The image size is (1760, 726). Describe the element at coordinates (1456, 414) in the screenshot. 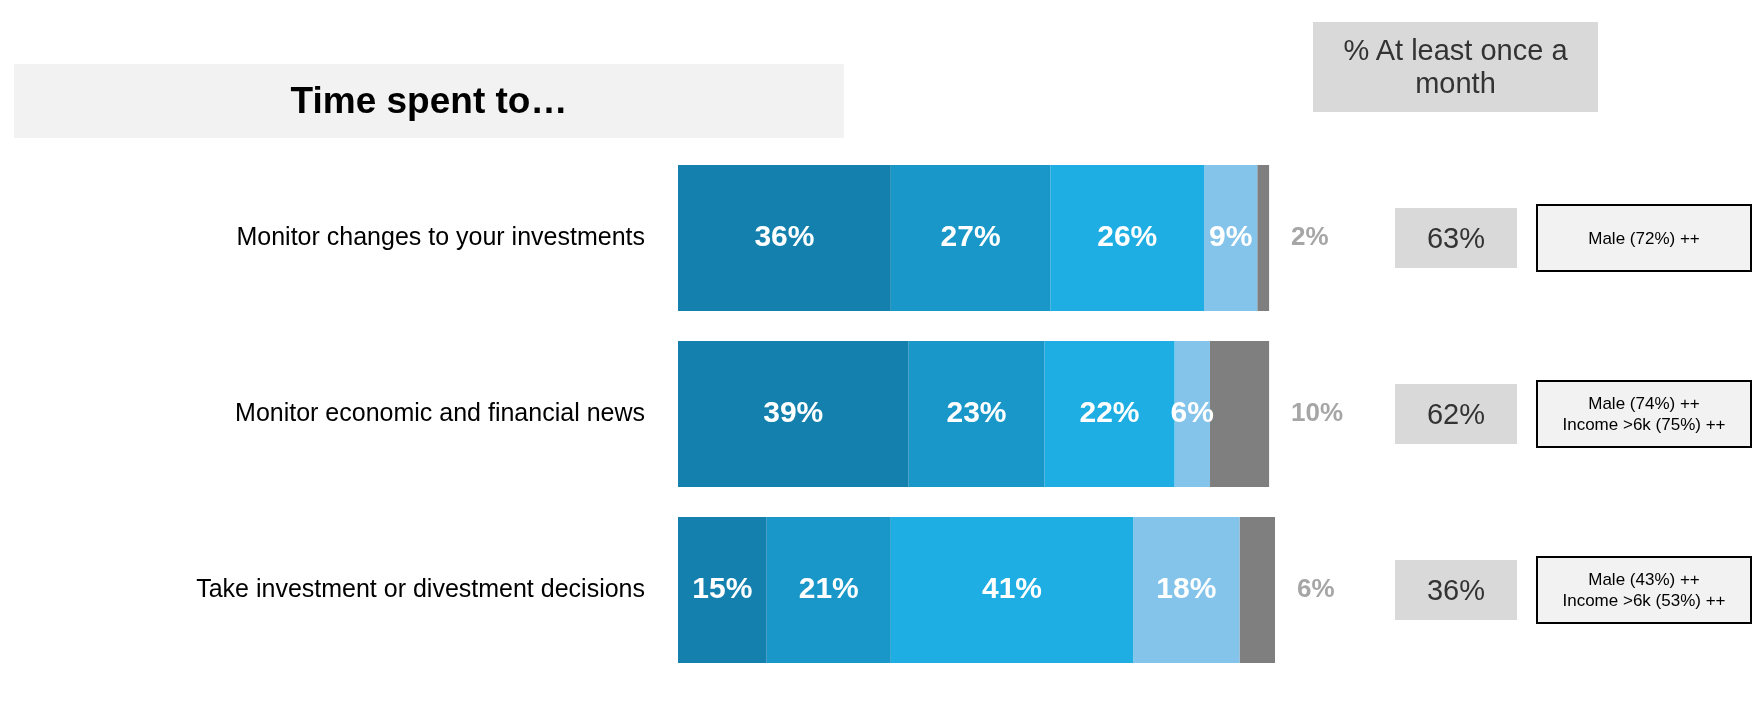

I see `text: 62%` at that location.